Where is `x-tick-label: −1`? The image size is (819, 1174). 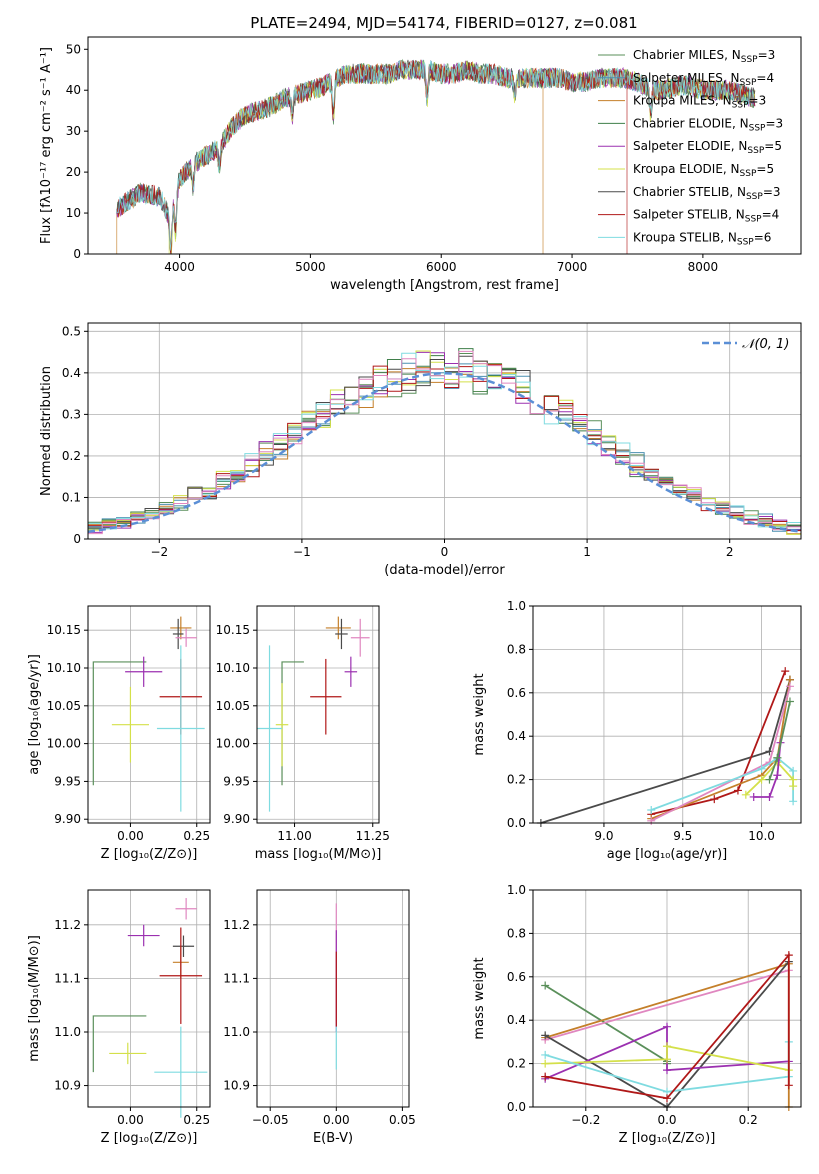
x-tick-label: −1 is located at coordinates (302, 552).